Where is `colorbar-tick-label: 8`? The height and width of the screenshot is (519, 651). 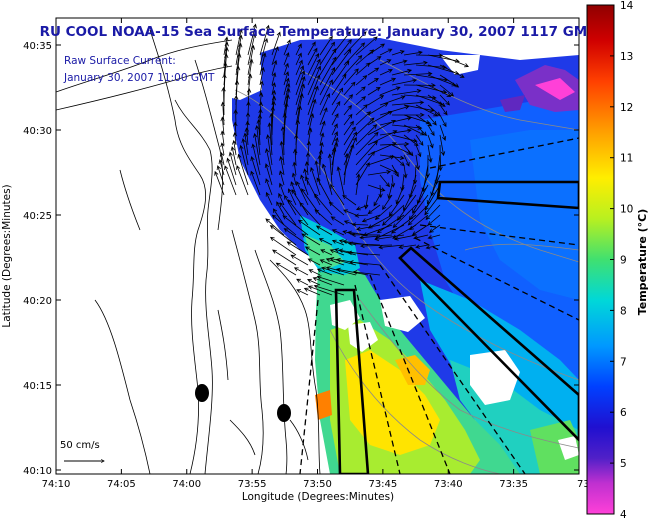 colorbar-tick-label: 8 is located at coordinates (623, 311).